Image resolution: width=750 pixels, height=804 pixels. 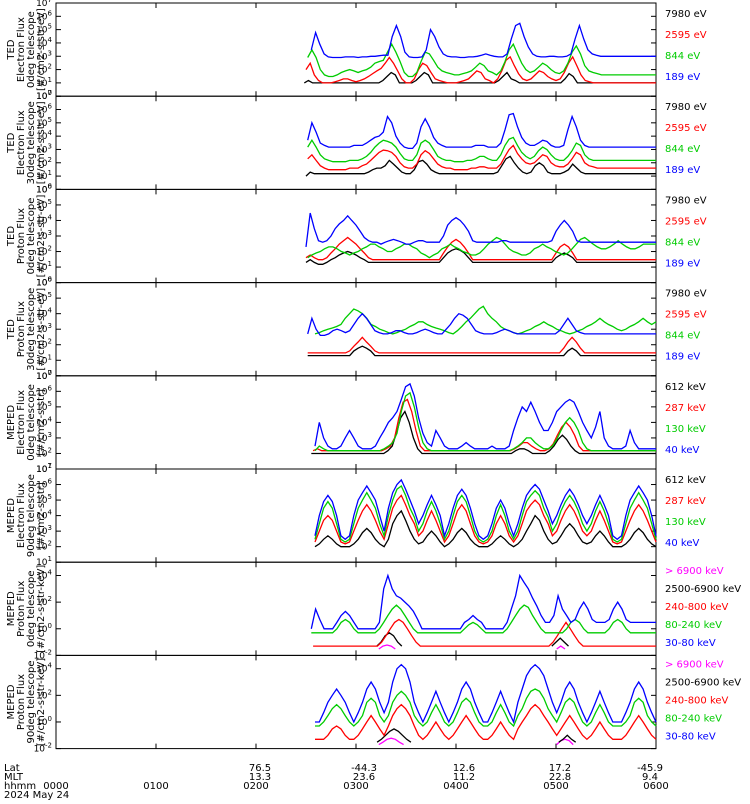 I want to click on lat-value: 76.5, so click(x=260, y=768).